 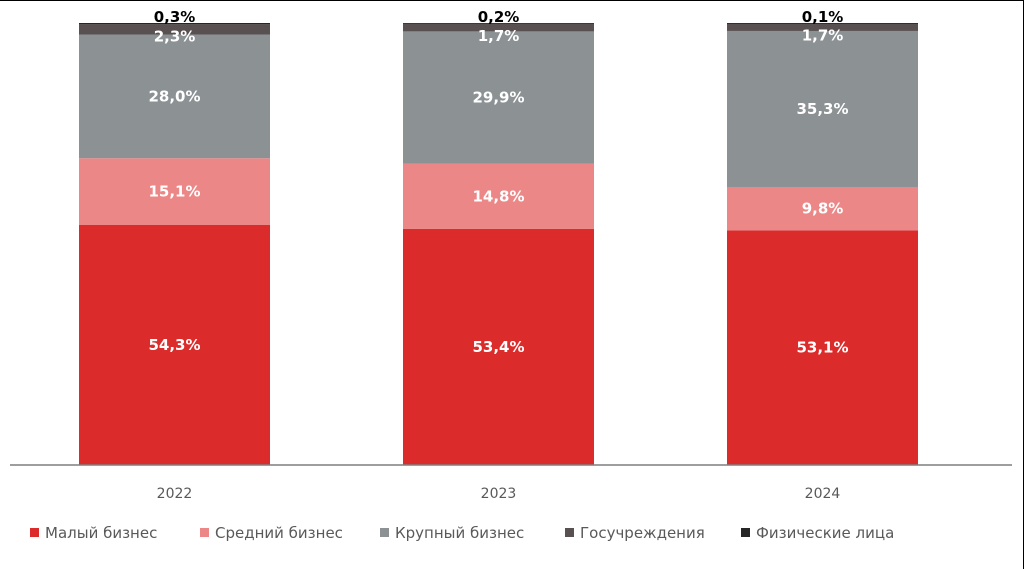 I want to click on data-label: 14,8%, so click(x=498, y=196).